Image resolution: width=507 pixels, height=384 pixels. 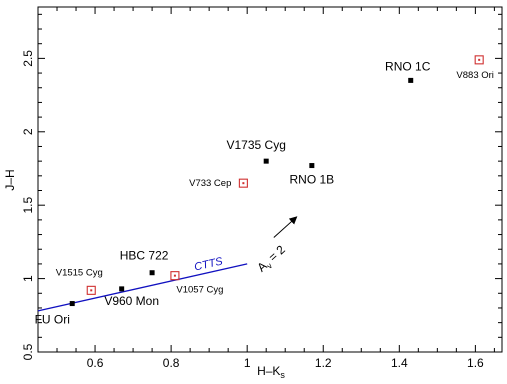 What do you see at coordinates (399, 363) in the screenshot?
I see `x-tick-label: 1.4` at bounding box center [399, 363].